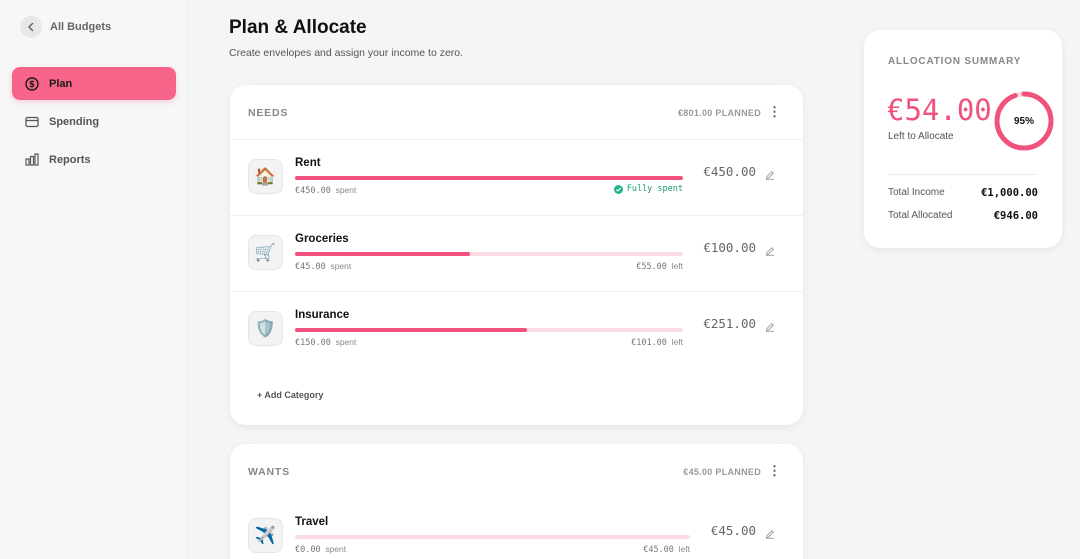 Image resolution: width=1080 pixels, height=559 pixels. I want to click on spent-amount: €0.00, so click(308, 550).